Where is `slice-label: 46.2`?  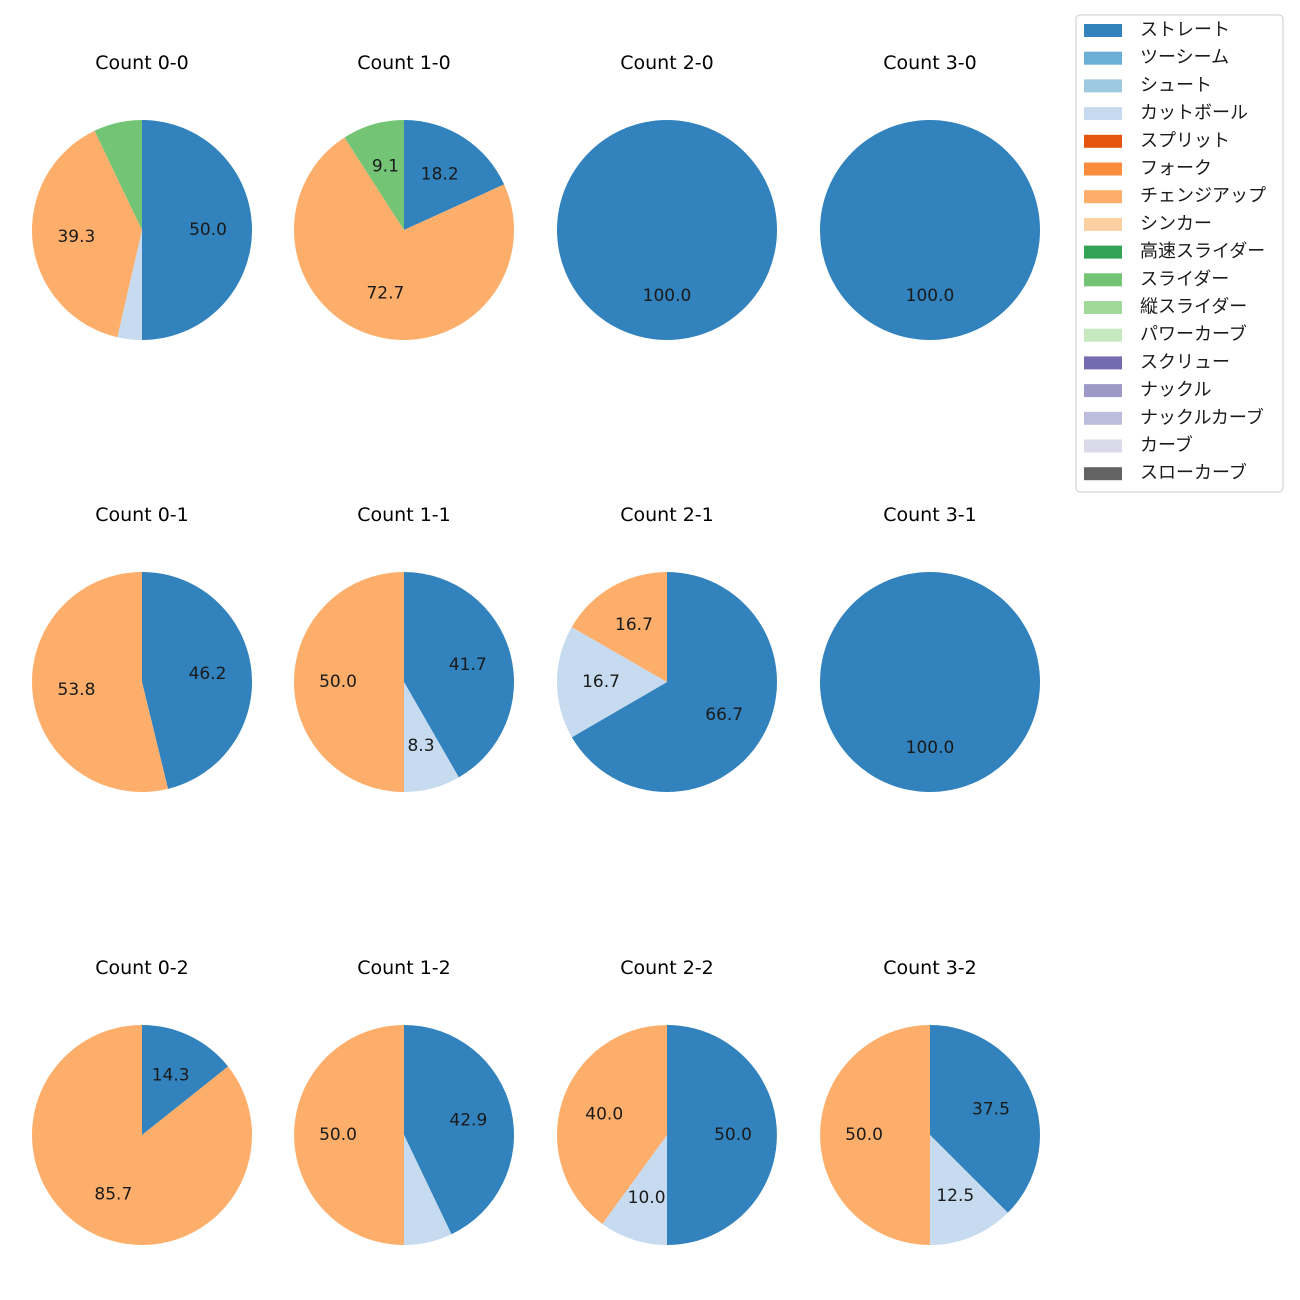
slice-label: 46.2 is located at coordinates (208, 674).